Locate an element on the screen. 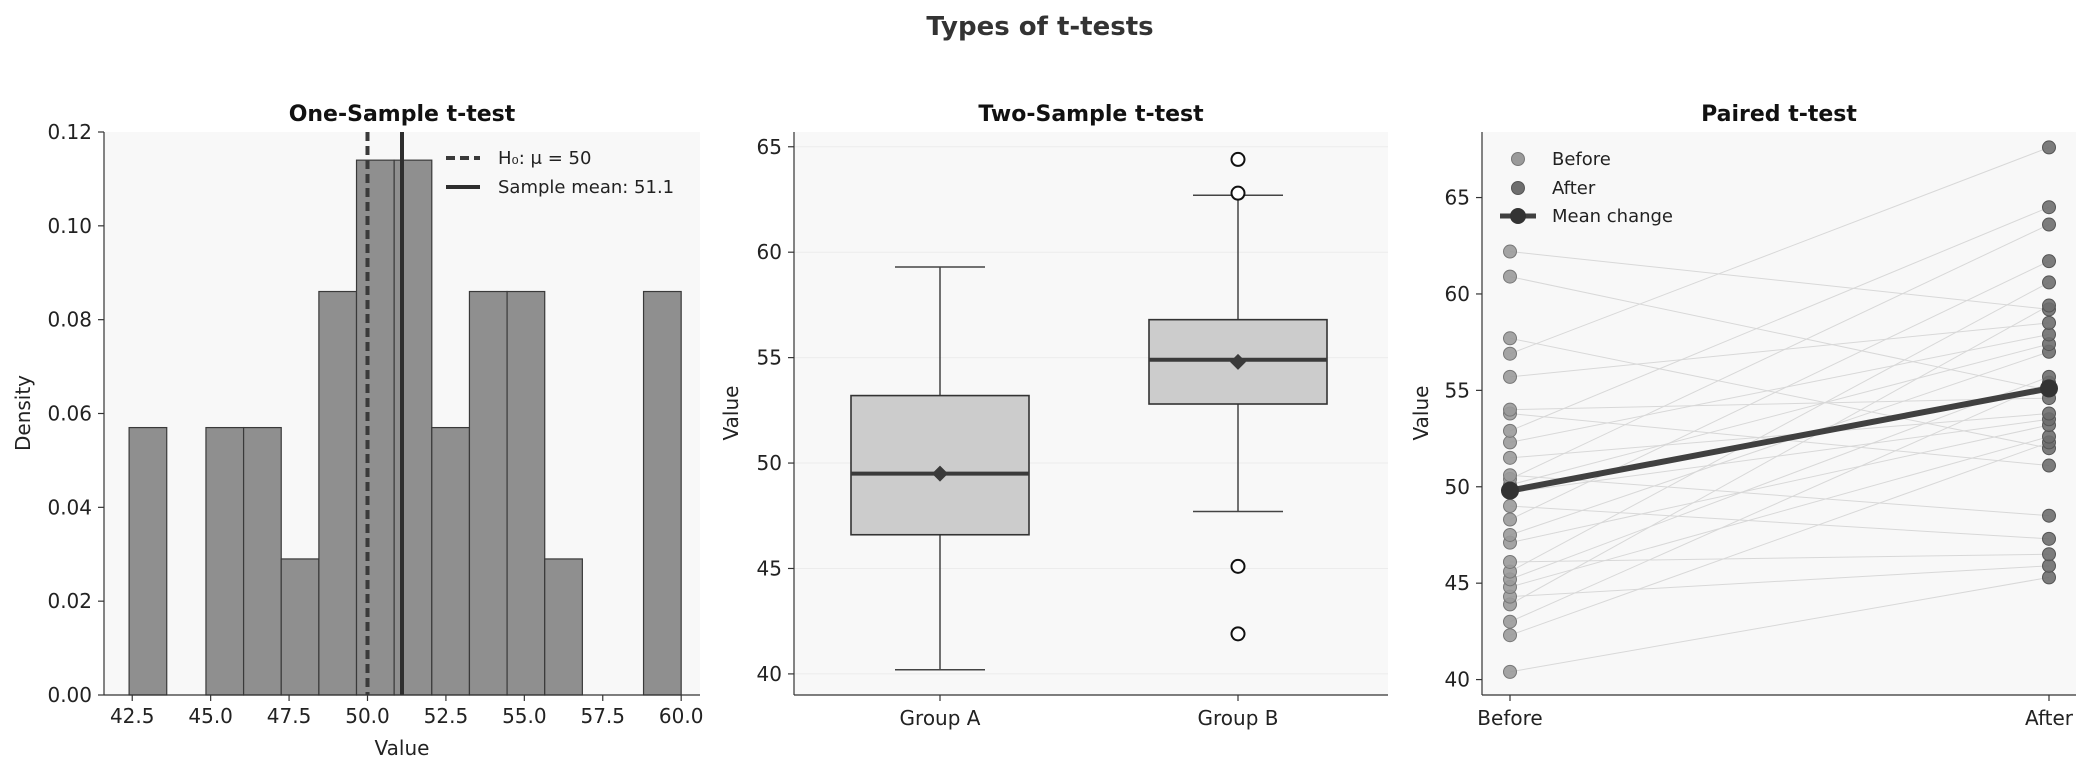 This screenshot has width=2080, height=770. mean-before-point is located at coordinates (1510, 490).